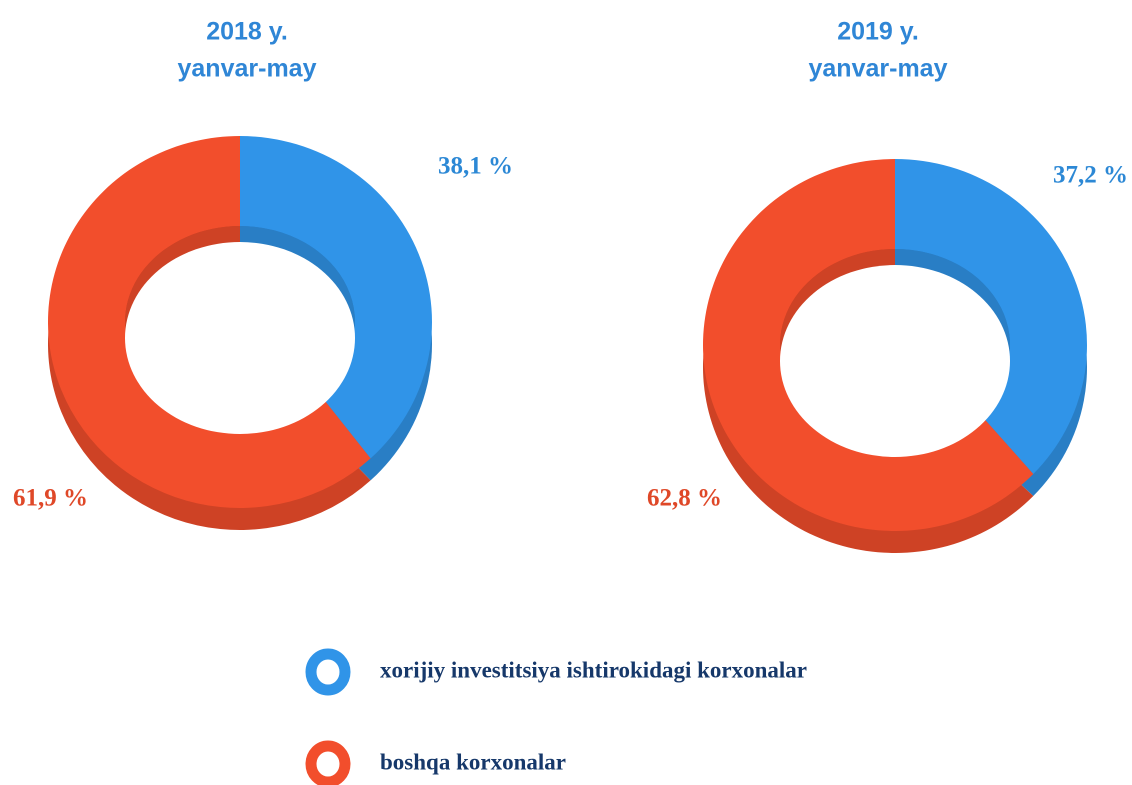  Describe the element at coordinates (684, 498) in the screenshot. I see `data-label: 62,8 %` at that location.